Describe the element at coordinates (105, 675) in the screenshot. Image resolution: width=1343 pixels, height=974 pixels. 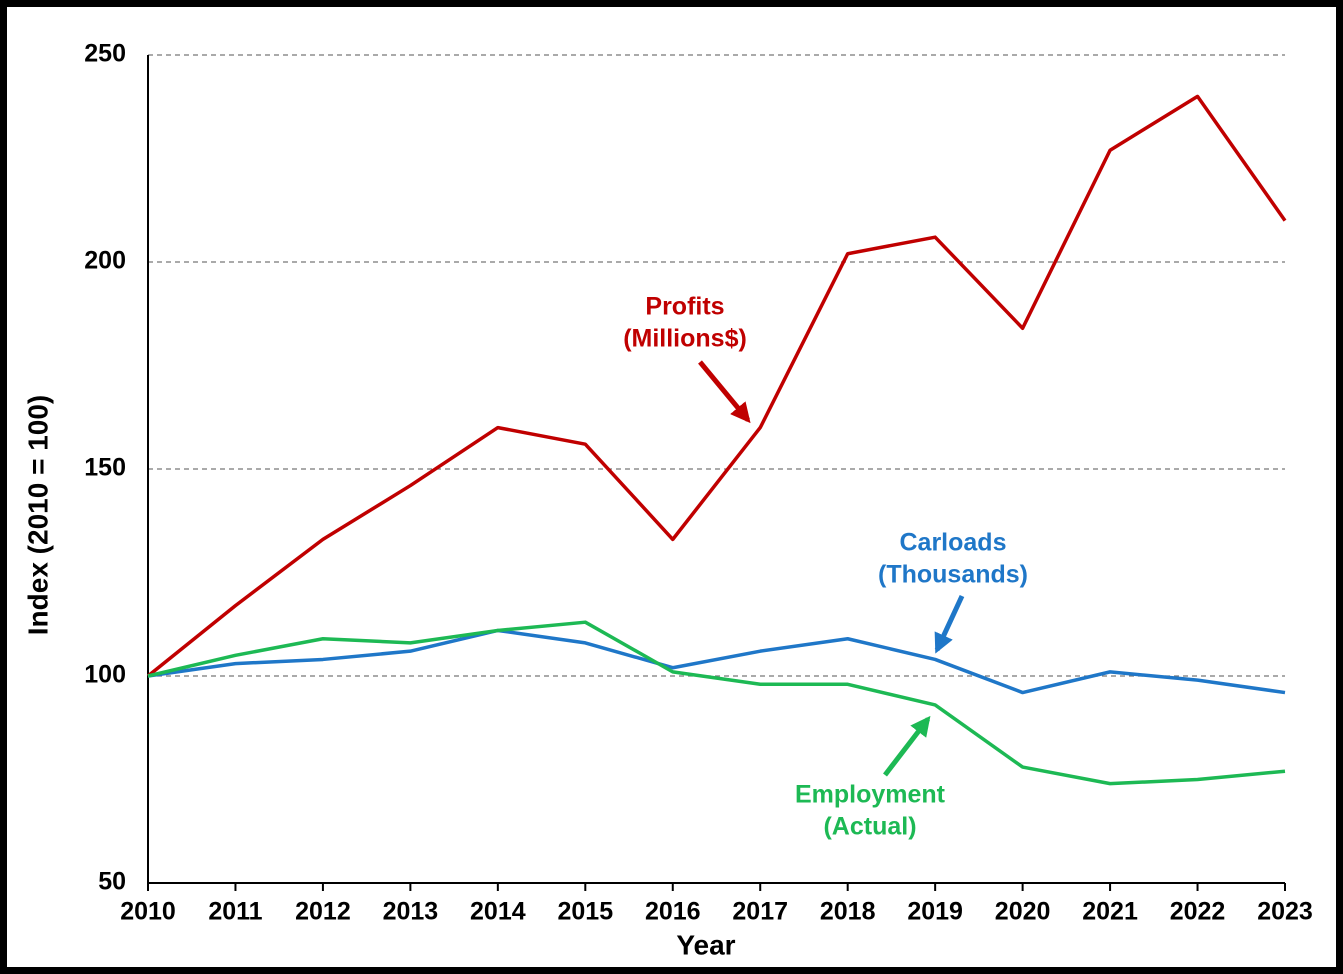
I see `y-tick-label: 100` at that location.